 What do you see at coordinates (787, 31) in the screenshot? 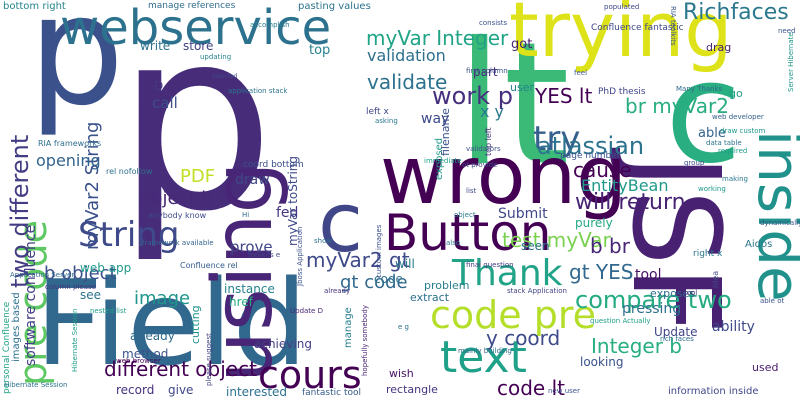
I see `word: need` at bounding box center [787, 31].